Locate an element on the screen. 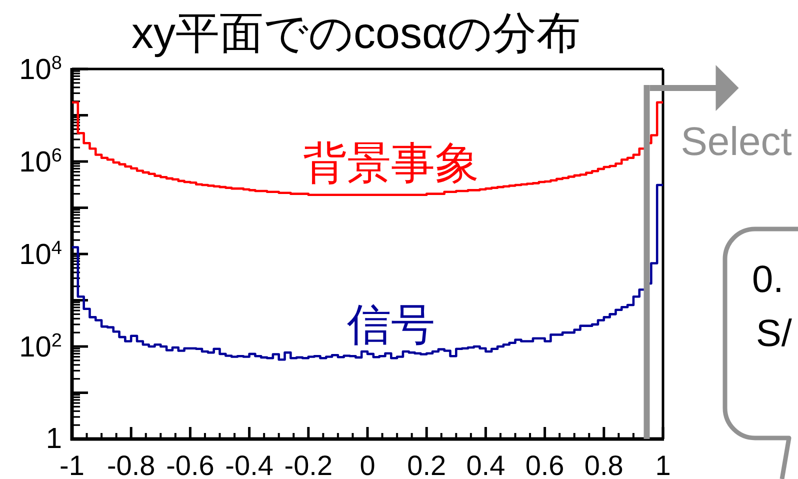 The width and height of the screenshot is (798, 479). y-tick-label: 10$^{8}$ is located at coordinates (40, 69).